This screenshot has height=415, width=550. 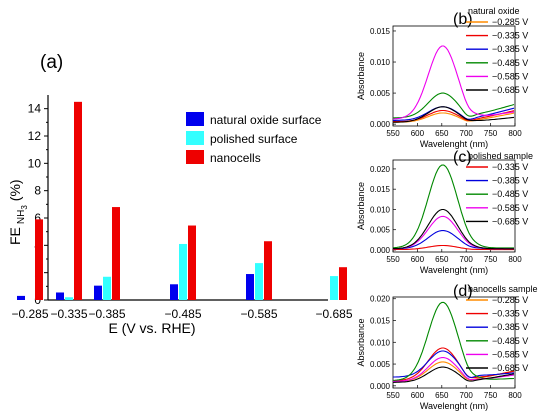 I want to click on x-tick-label: −0.585, so click(x=258, y=314).